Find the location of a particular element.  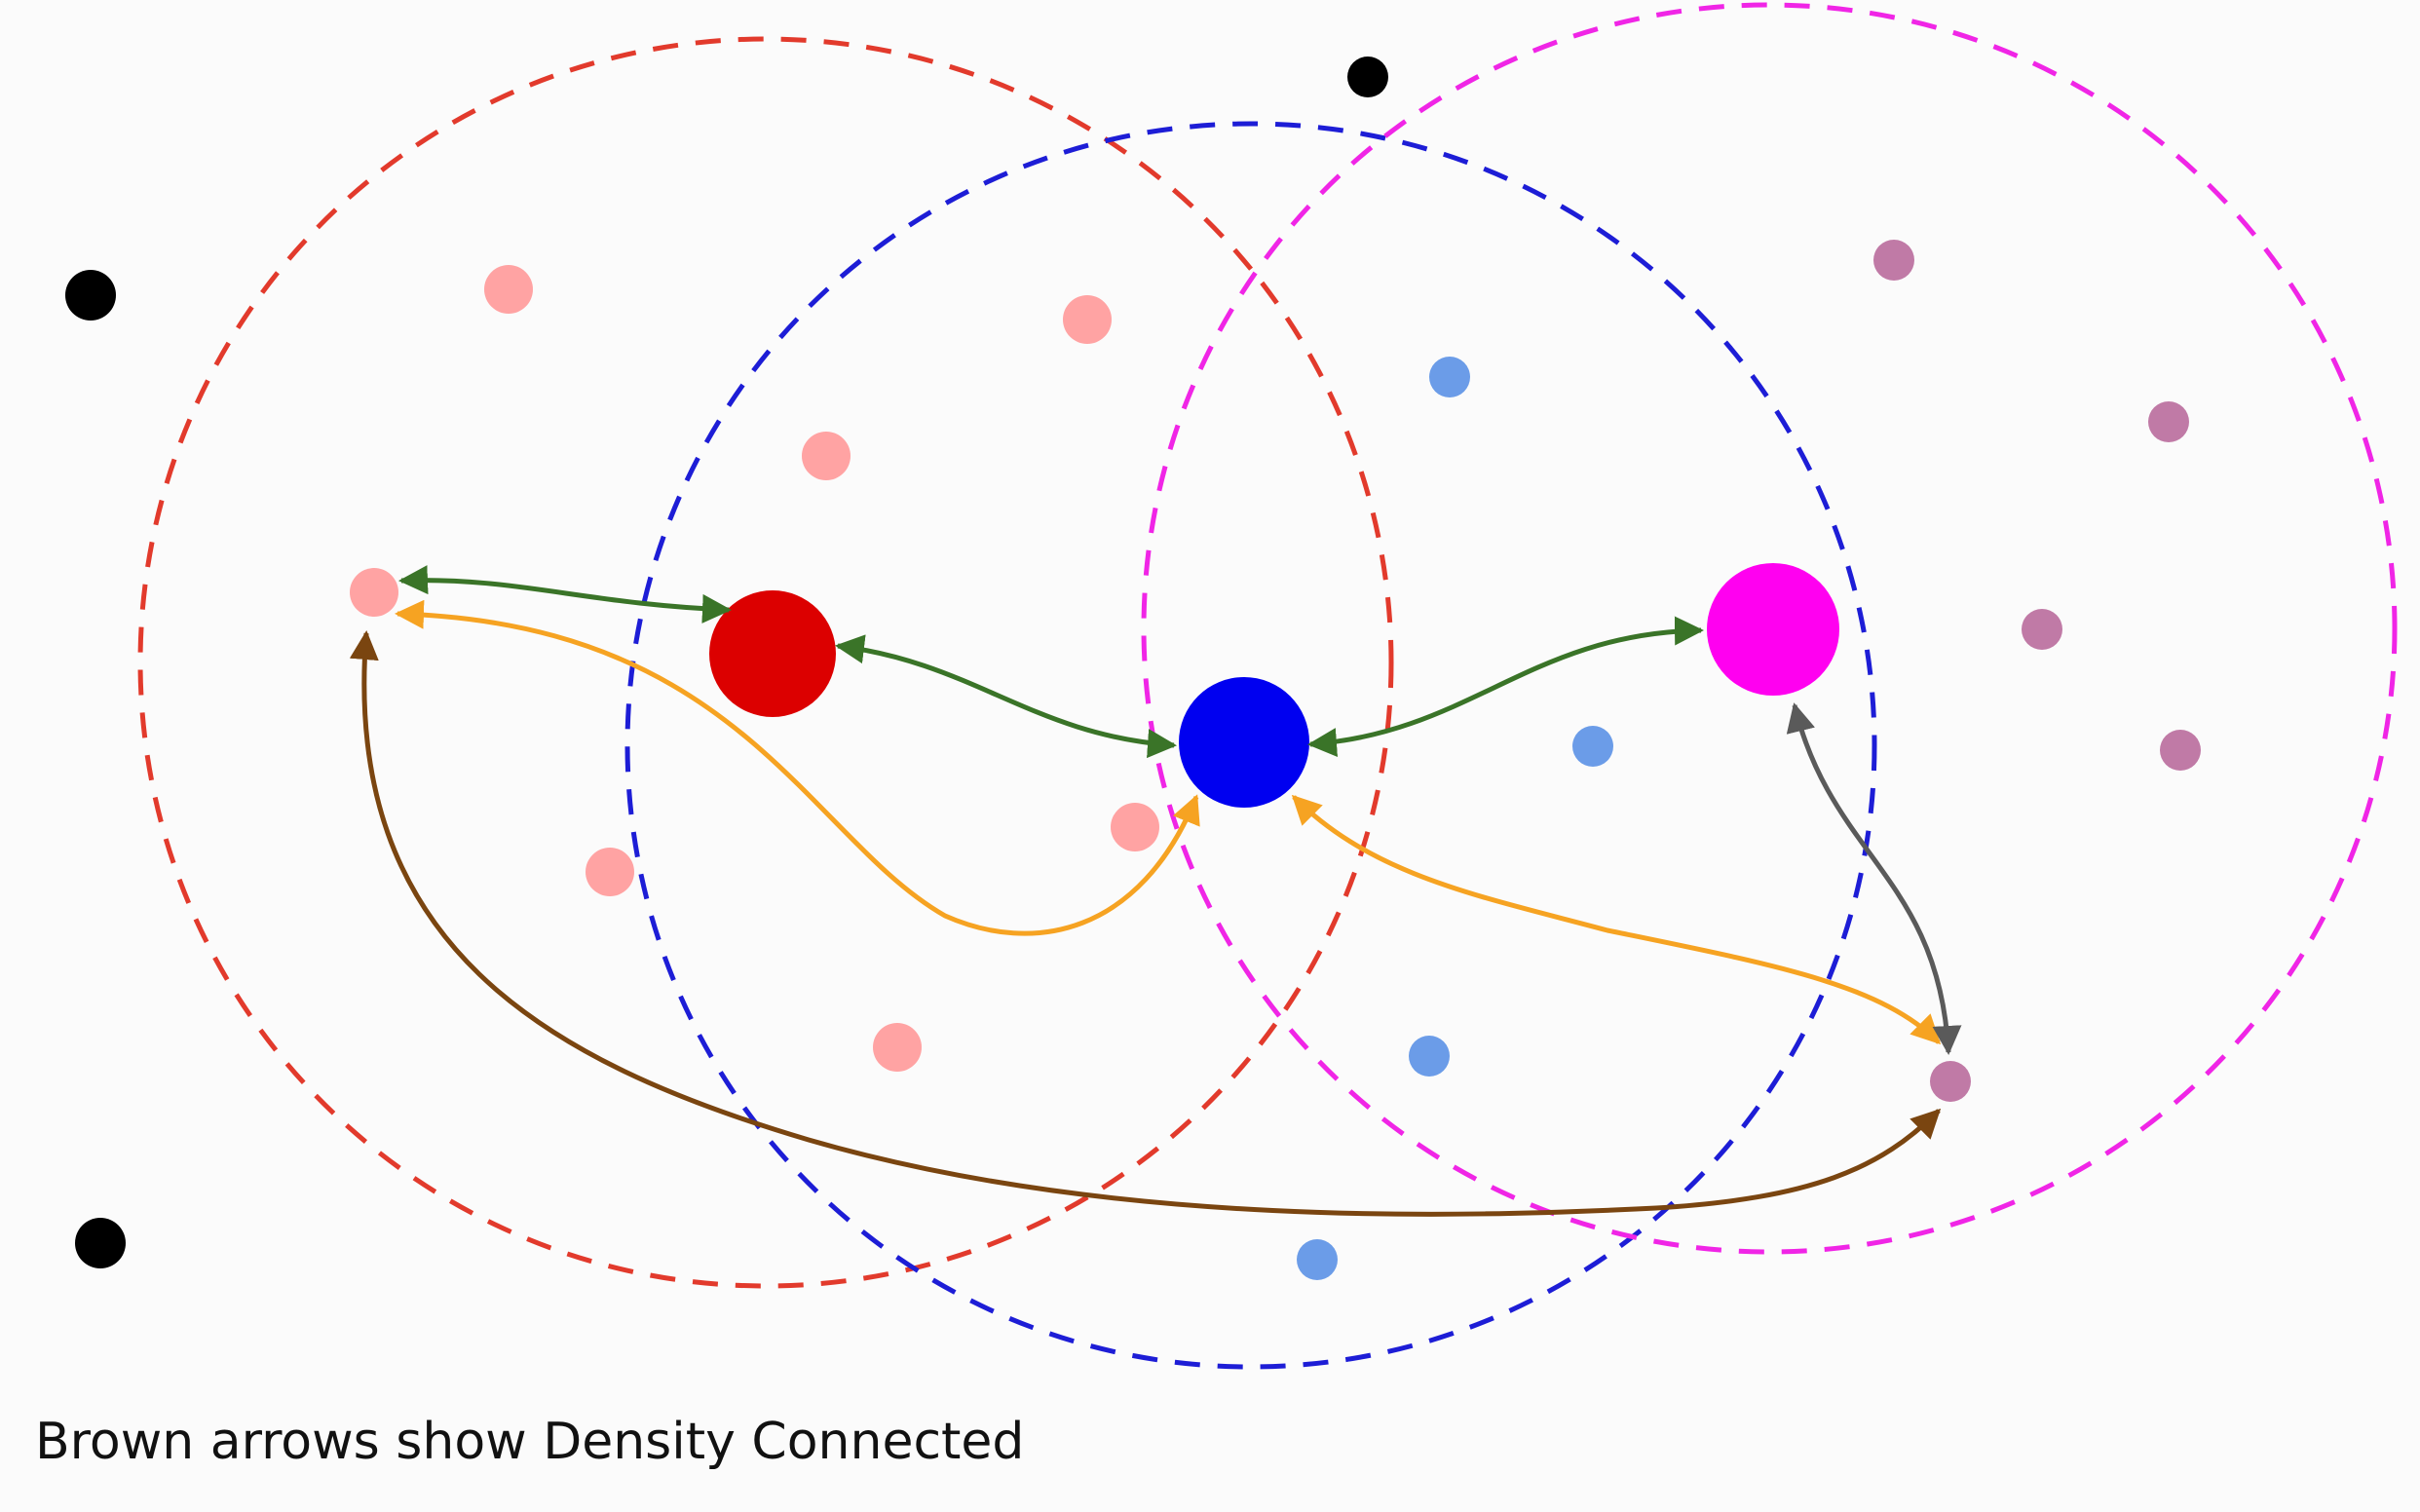

blue-core-point is located at coordinates (1244, 743).